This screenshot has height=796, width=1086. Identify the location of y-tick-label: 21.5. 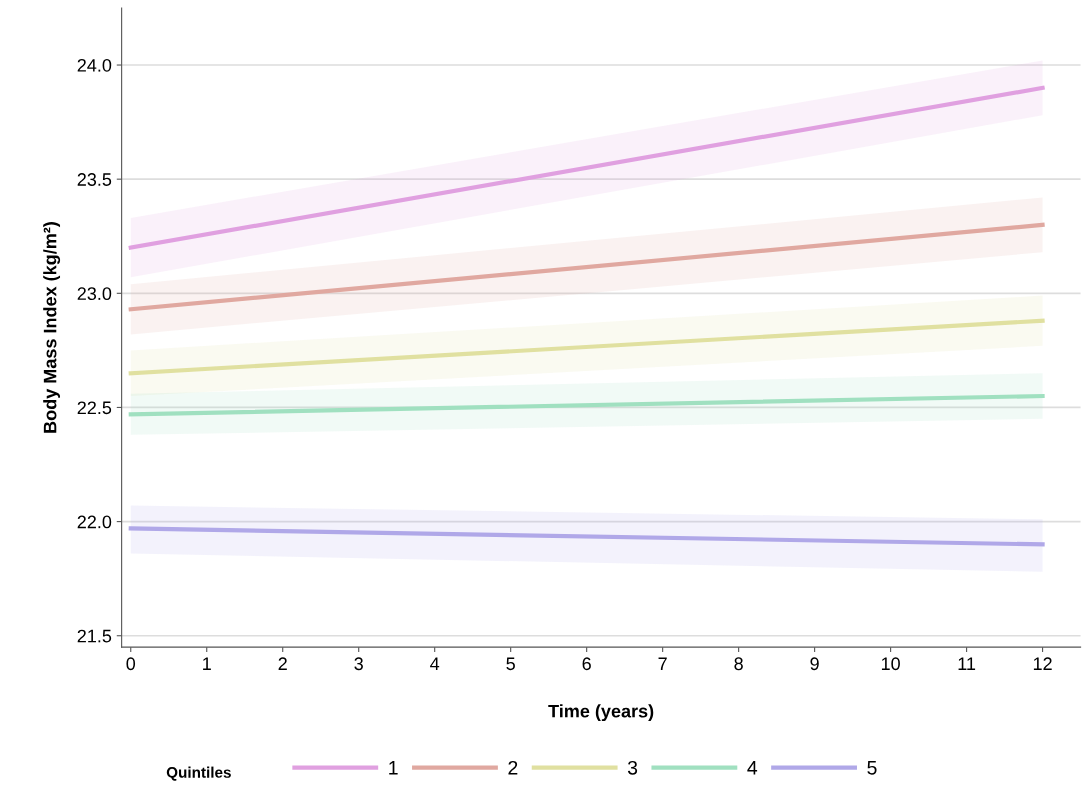
(94, 636).